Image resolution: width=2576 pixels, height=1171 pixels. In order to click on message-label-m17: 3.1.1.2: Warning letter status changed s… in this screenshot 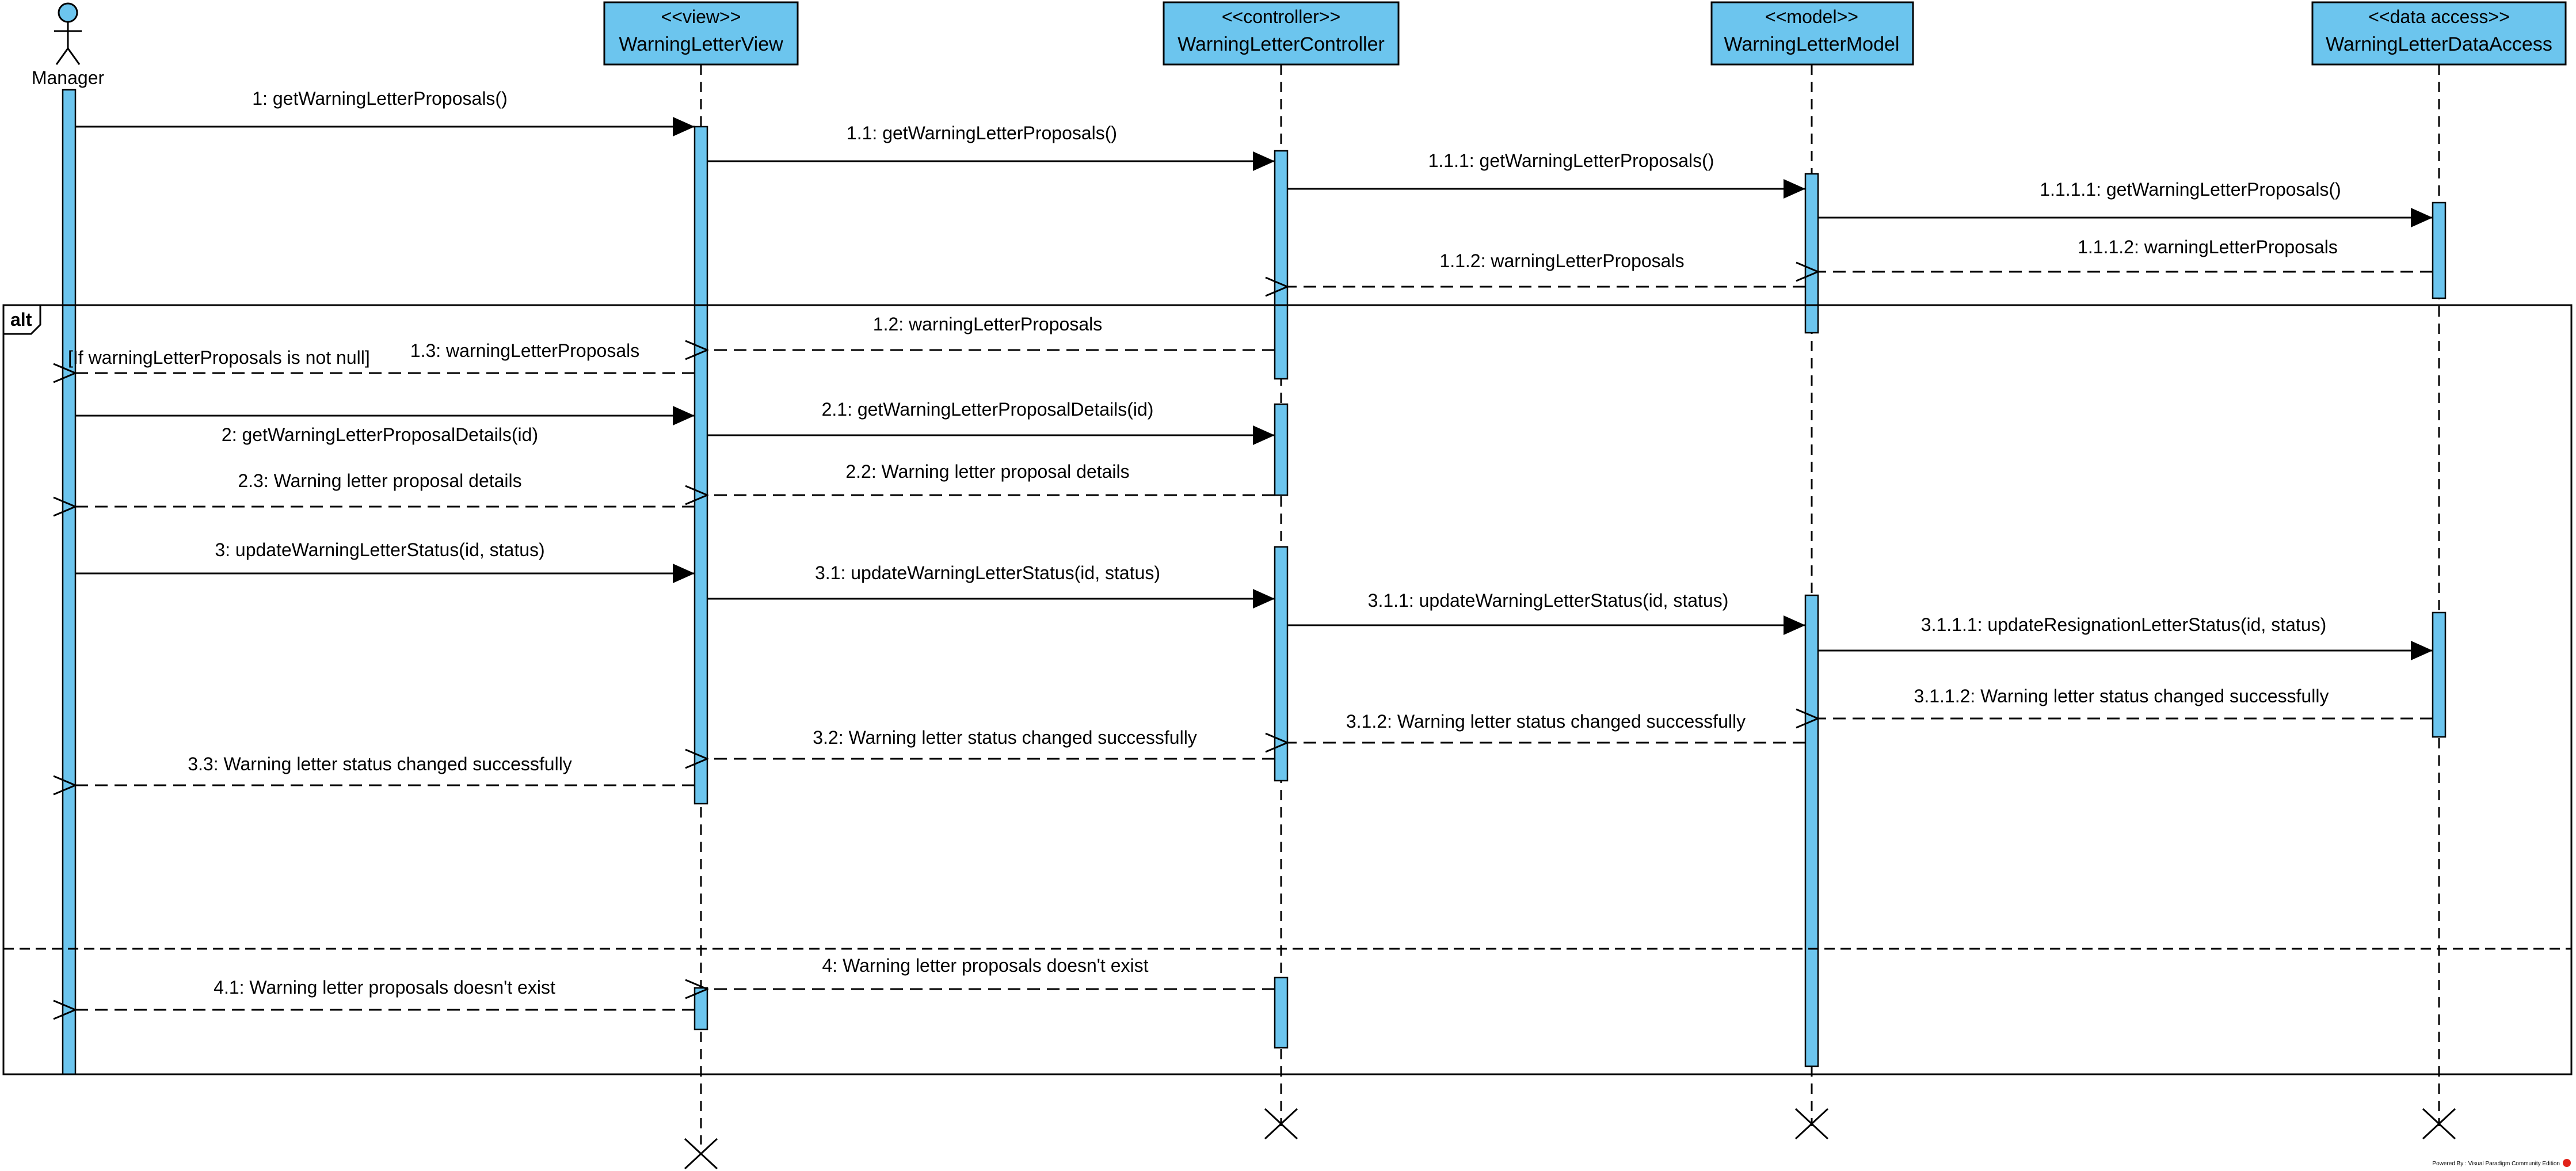, I will do `click(2121, 696)`.